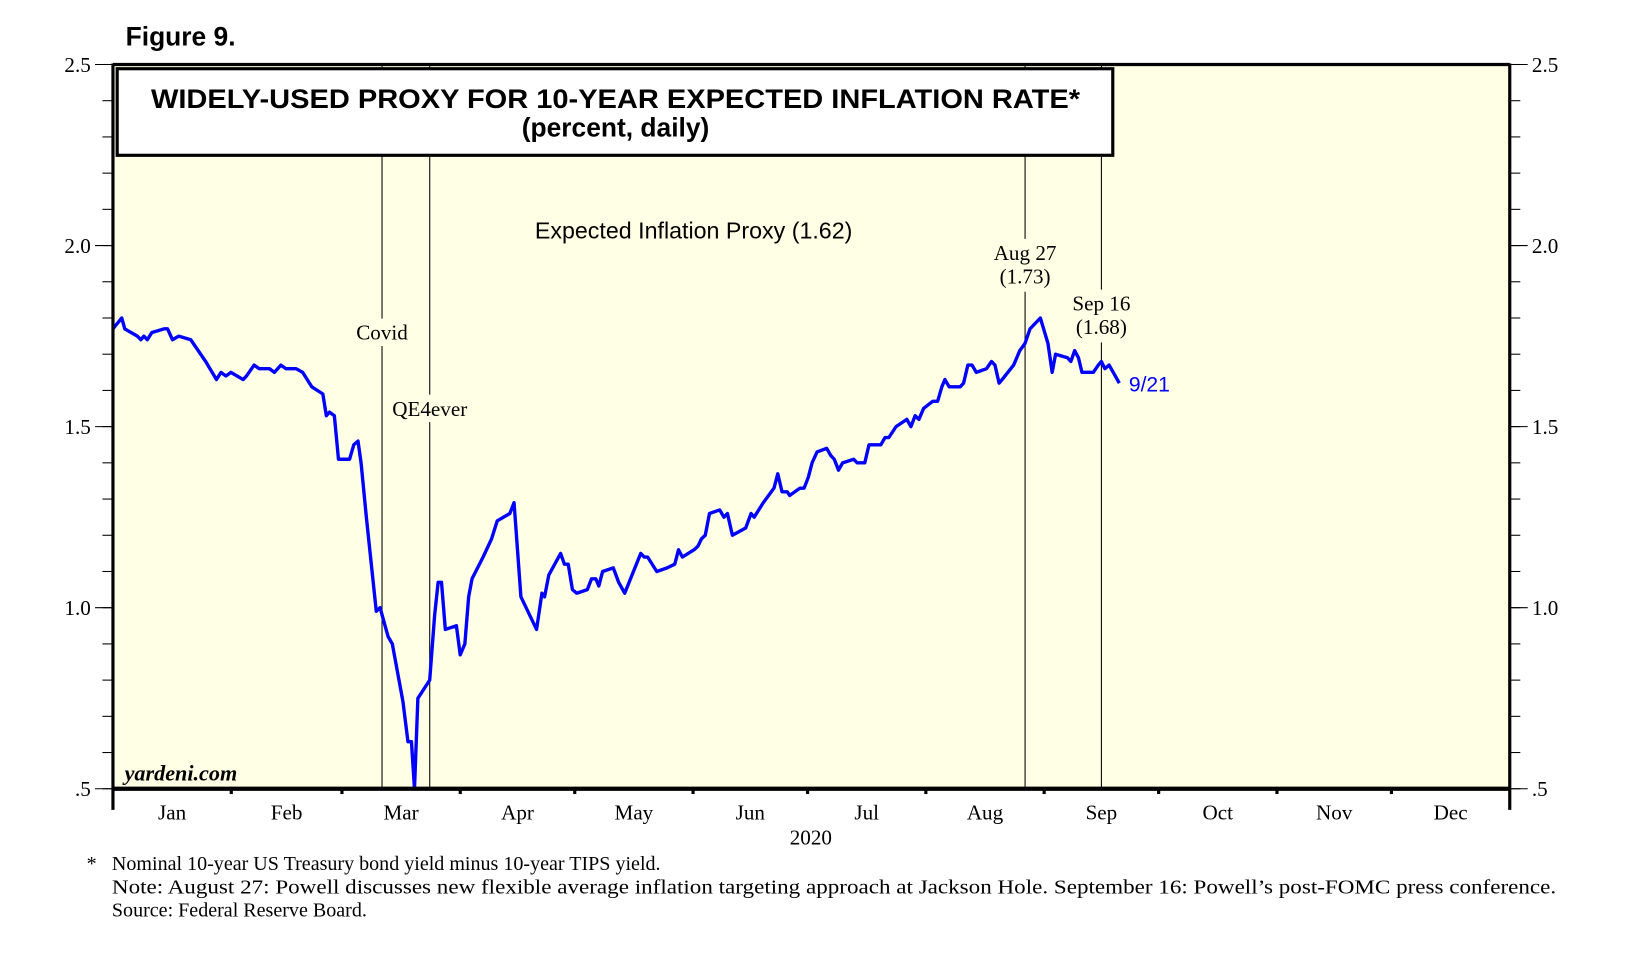 The width and height of the screenshot is (1647, 962). What do you see at coordinates (1218, 812) in the screenshot?
I see `x-tick-label: Oct` at bounding box center [1218, 812].